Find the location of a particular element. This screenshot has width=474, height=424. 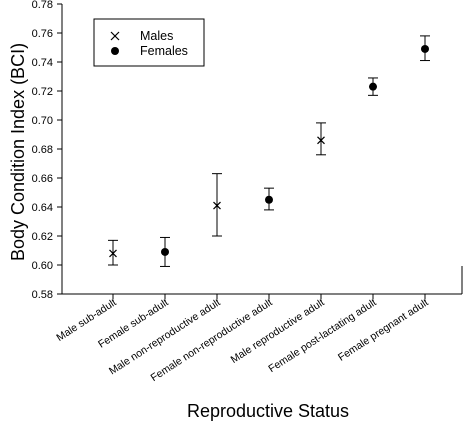

y-tick-label: 0.76 is located at coordinates (42, 34).